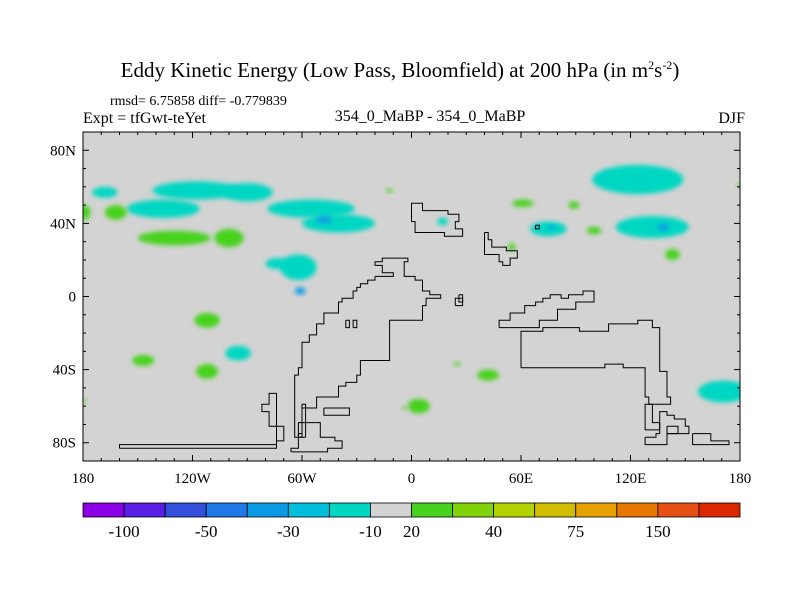  What do you see at coordinates (651, 65) in the screenshot?
I see `title-superscript-1: 2` at bounding box center [651, 65].